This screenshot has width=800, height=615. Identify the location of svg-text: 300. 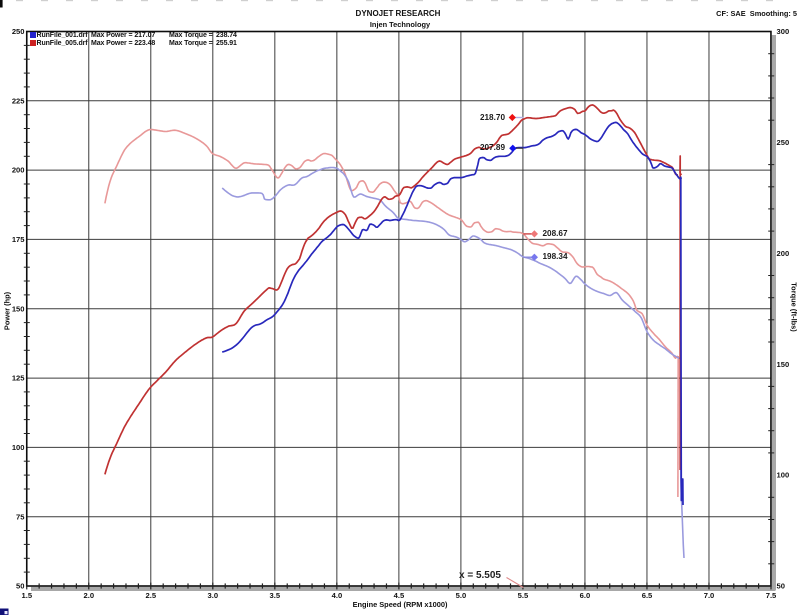
(783, 31).